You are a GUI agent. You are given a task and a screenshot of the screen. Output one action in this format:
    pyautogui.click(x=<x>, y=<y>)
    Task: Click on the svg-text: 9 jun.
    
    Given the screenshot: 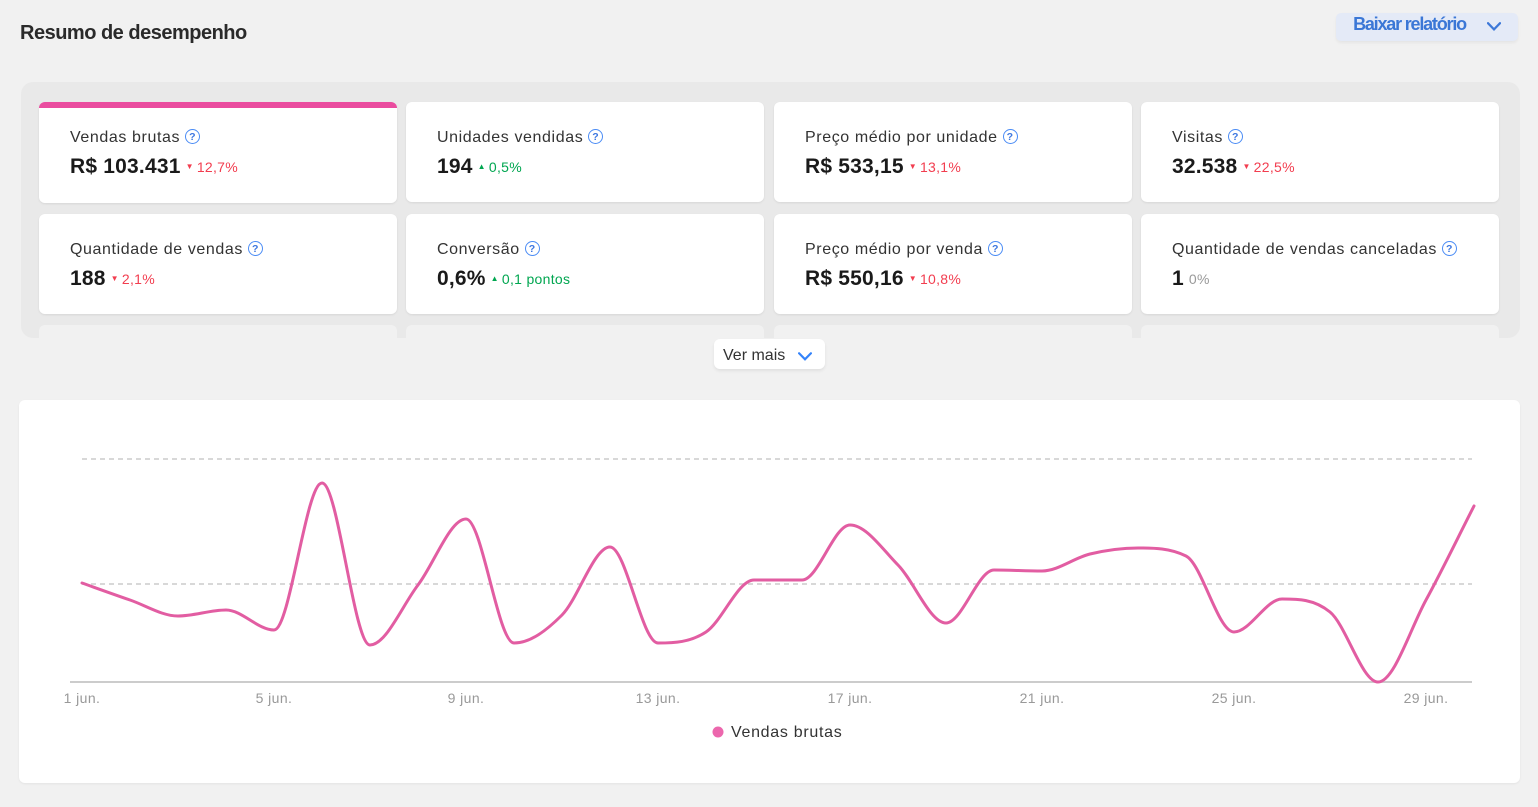 What is the action you would take?
    pyautogui.click(x=466, y=698)
    